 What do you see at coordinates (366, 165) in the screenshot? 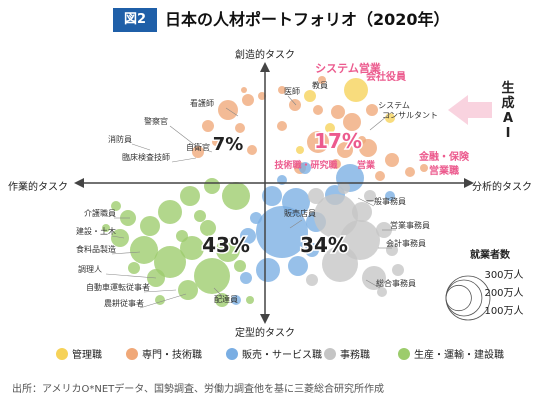
I see `occupation-label: 営業` at bounding box center [366, 165].